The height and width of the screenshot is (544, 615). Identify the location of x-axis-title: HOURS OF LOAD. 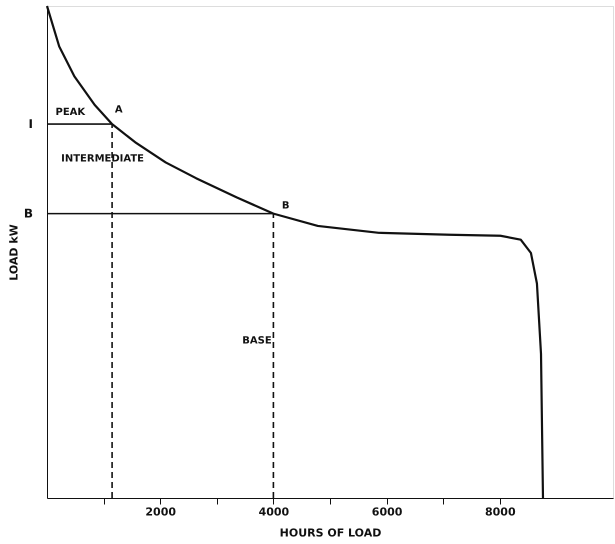
(331, 533).